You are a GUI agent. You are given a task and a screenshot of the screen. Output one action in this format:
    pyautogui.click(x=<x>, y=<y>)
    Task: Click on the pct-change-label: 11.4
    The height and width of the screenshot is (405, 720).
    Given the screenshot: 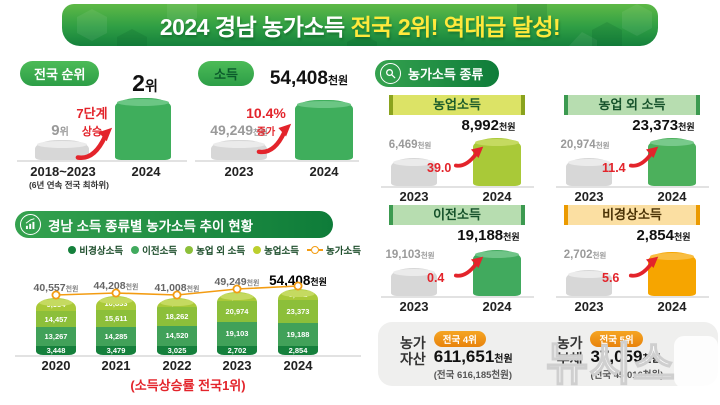 What is the action you would take?
    pyautogui.click(x=614, y=168)
    